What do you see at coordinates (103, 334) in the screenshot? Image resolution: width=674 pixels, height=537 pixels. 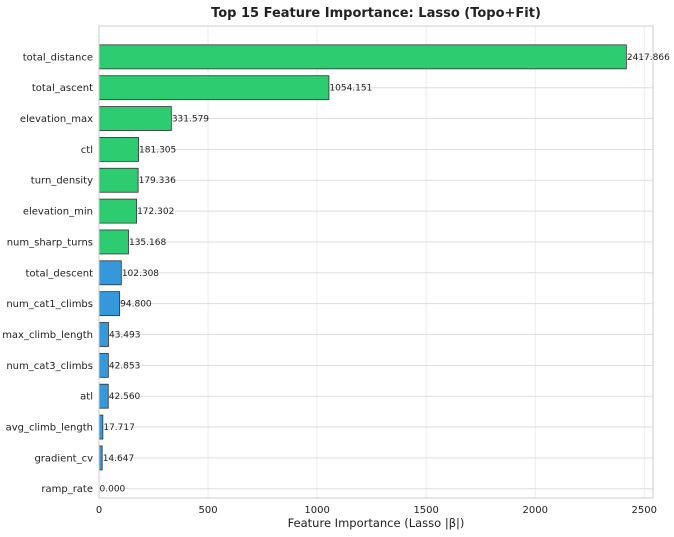 I see `bar-max-climb-length` at bounding box center [103, 334].